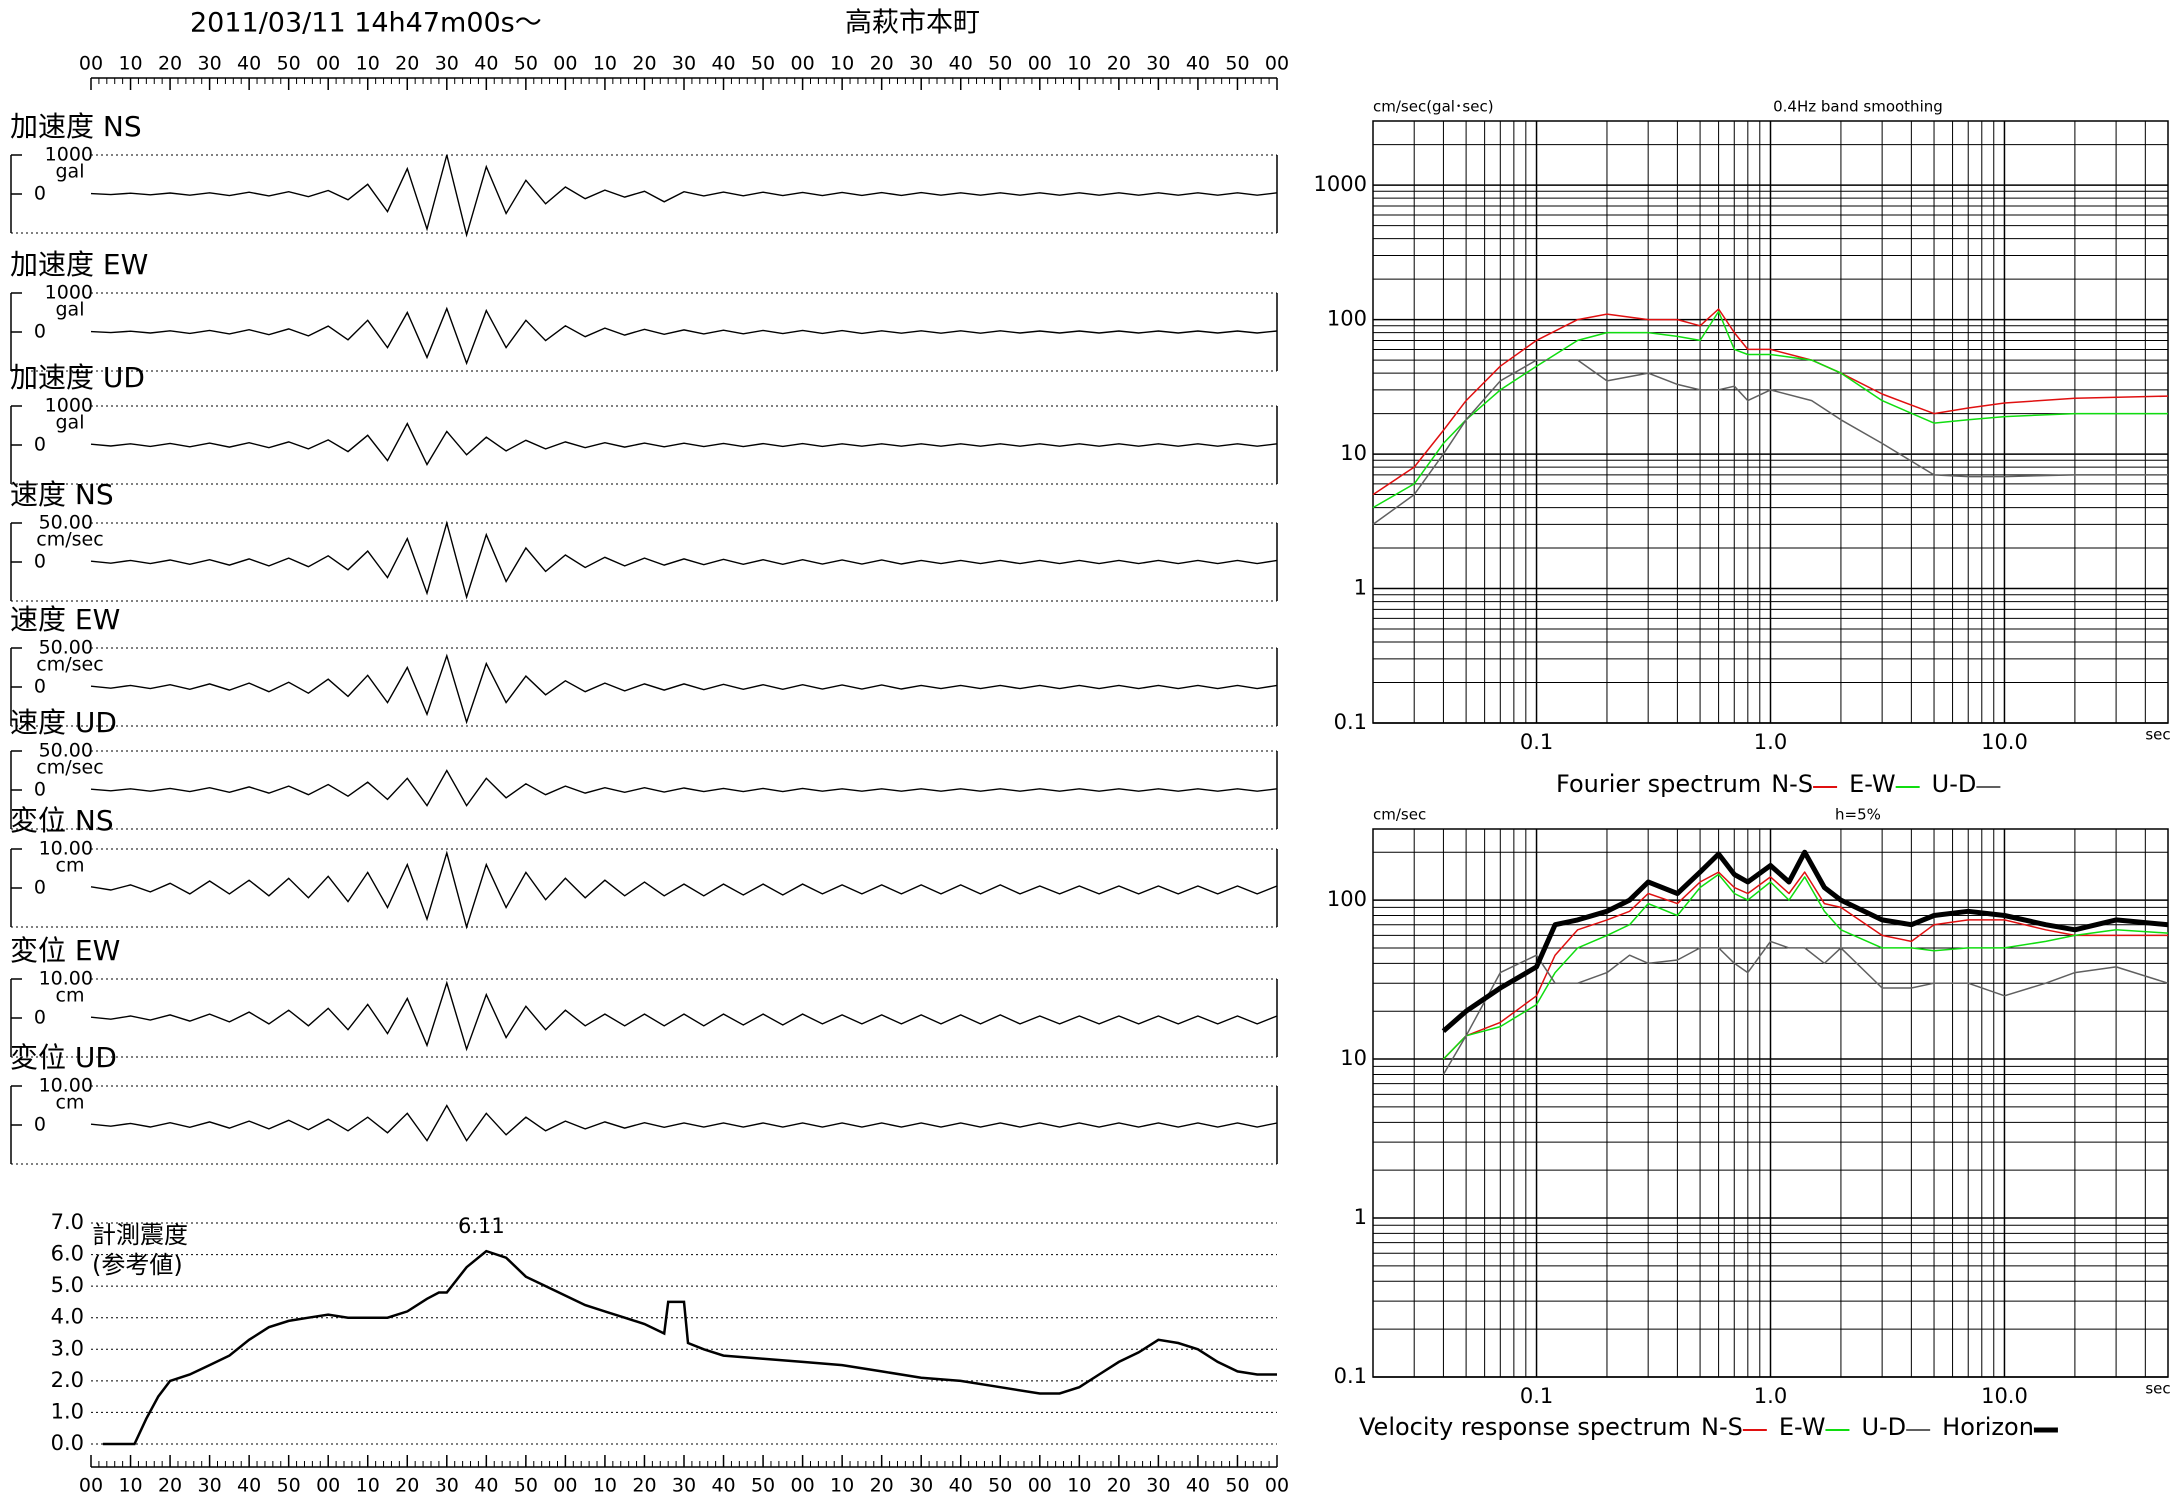  Describe the element at coordinates (67, 1285) in the screenshot. I see `y-tick-label: 5.0` at that location.